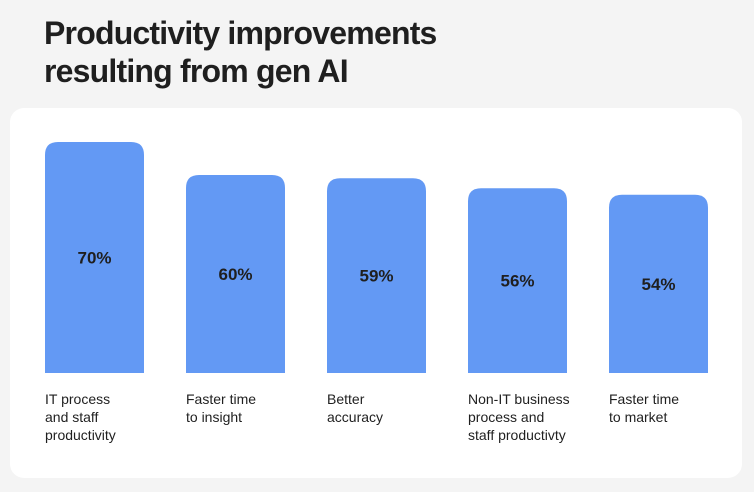  What do you see at coordinates (72, 417) in the screenshot?
I see `category-label-1-line-2: and staff` at bounding box center [72, 417].